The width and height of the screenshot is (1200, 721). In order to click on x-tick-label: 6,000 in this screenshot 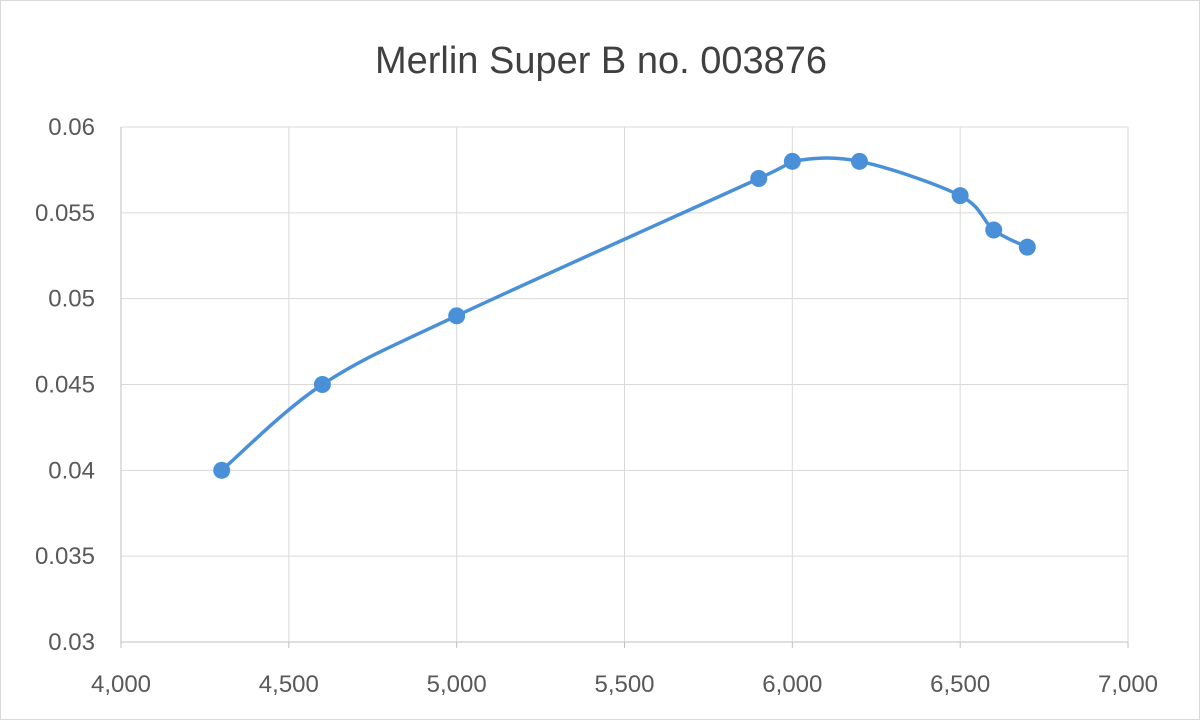, I will do `click(792, 684)`.